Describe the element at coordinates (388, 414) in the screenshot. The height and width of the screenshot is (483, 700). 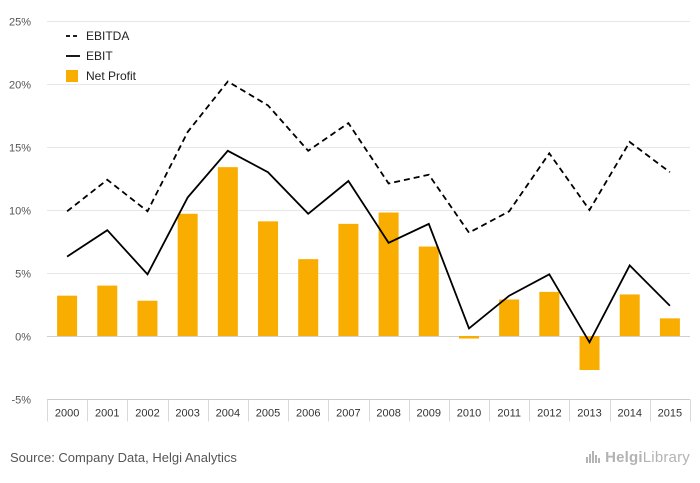
I see `x-tick-label: 2008` at that location.